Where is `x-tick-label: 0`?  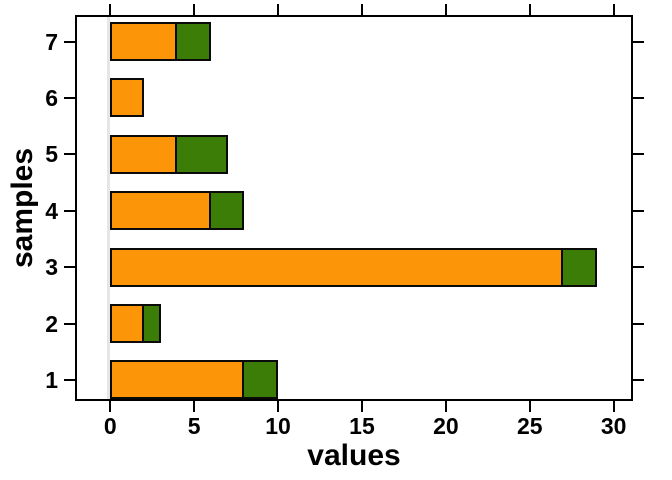 x-tick-label: 0 is located at coordinates (110, 426).